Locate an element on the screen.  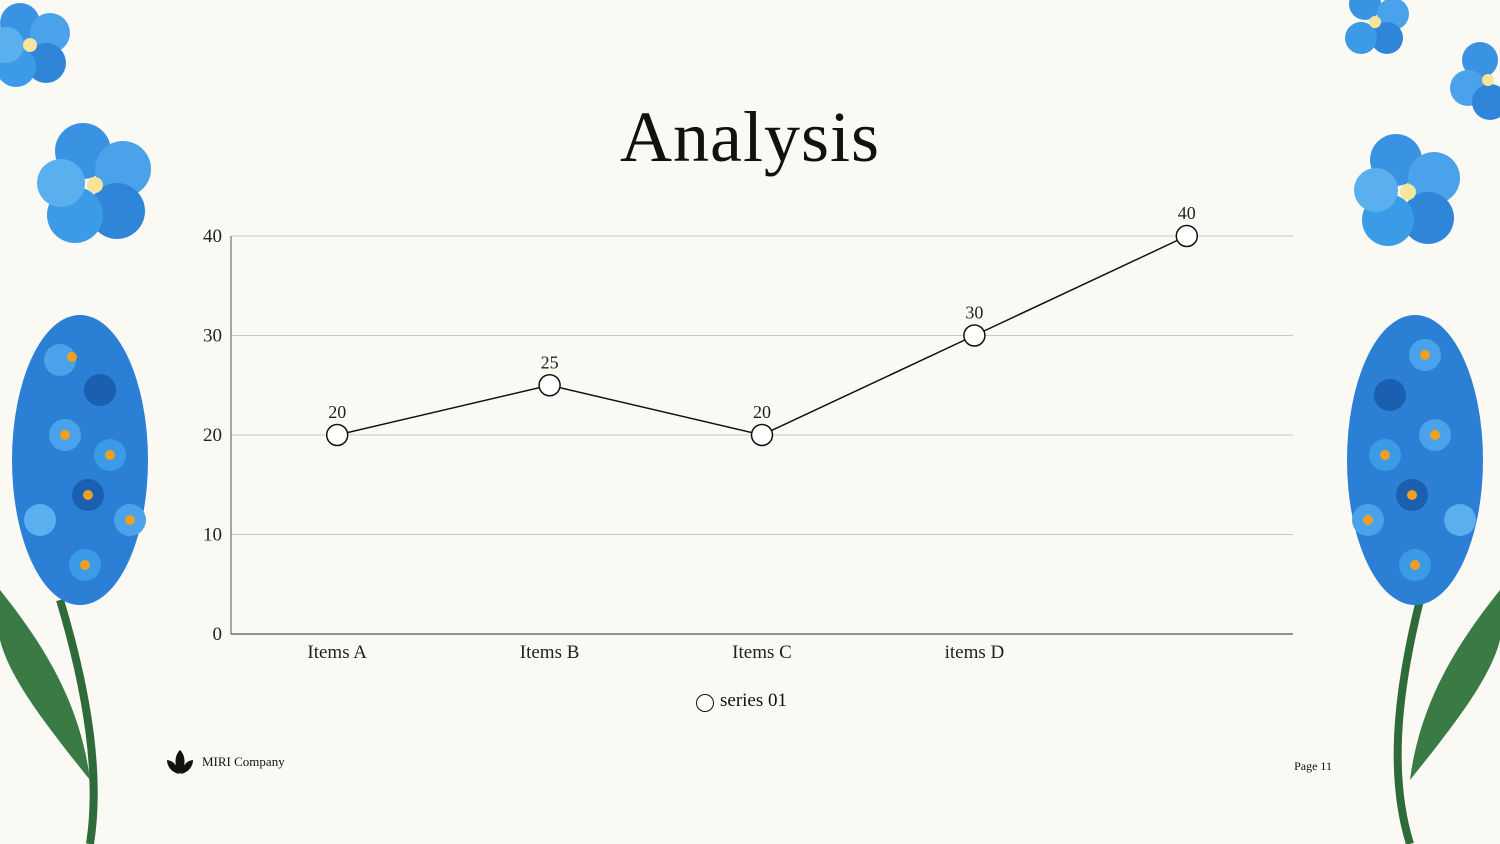
left-flower-cluster is located at coordinates (80, 460).